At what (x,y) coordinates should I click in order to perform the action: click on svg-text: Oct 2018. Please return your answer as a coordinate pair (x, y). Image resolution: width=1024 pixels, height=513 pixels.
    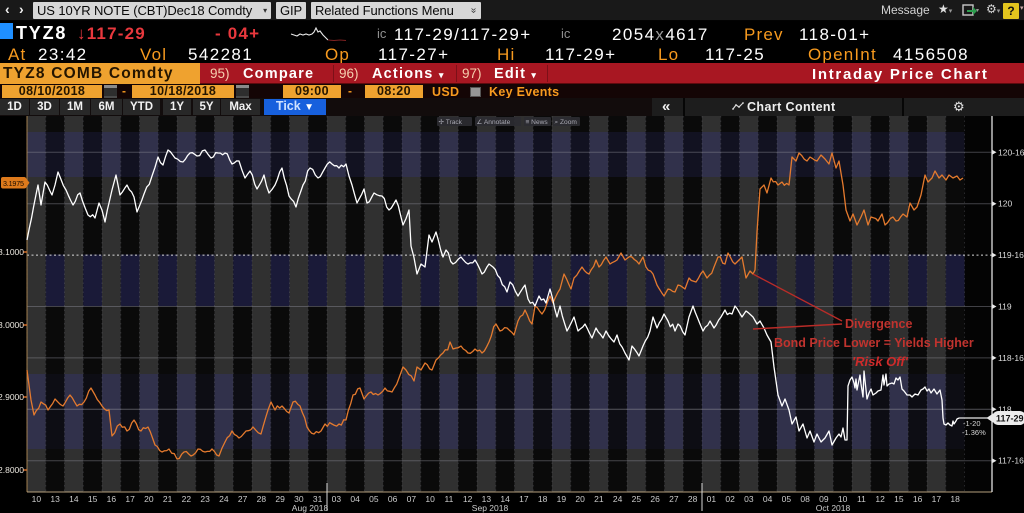
    Looking at the image, I should click on (833, 508).